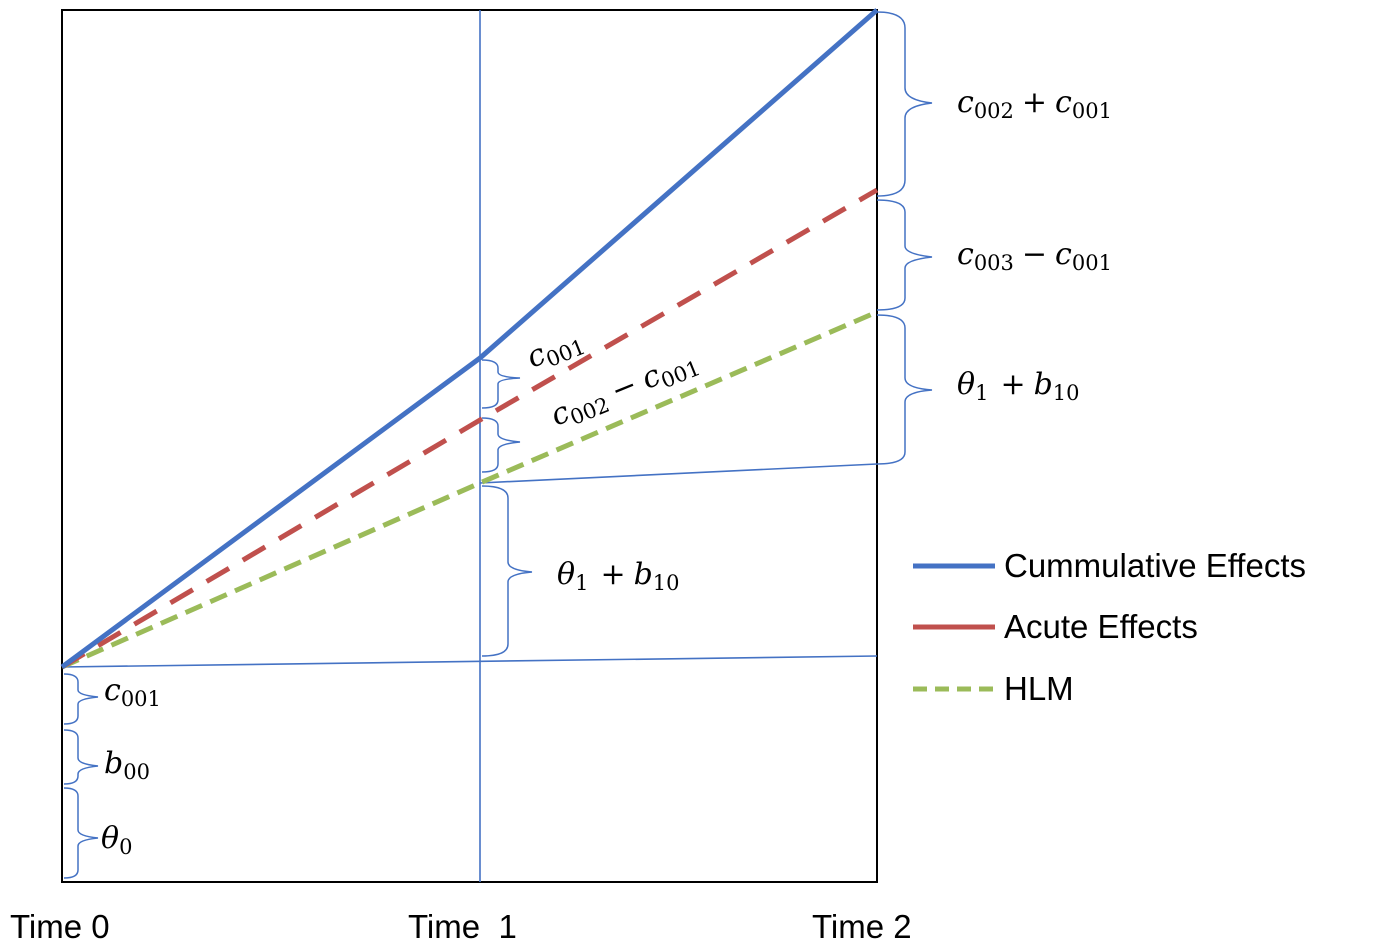 This screenshot has height=948, width=1373. I want to click on label-theta1-plus-b10-right: θ1 + b10, so click(1018, 386).